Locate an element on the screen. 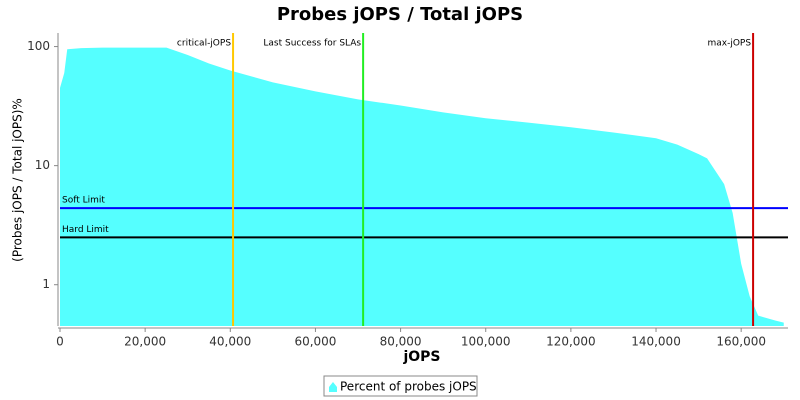  legend-label: Percent of probes jOPS is located at coordinates (408, 387).